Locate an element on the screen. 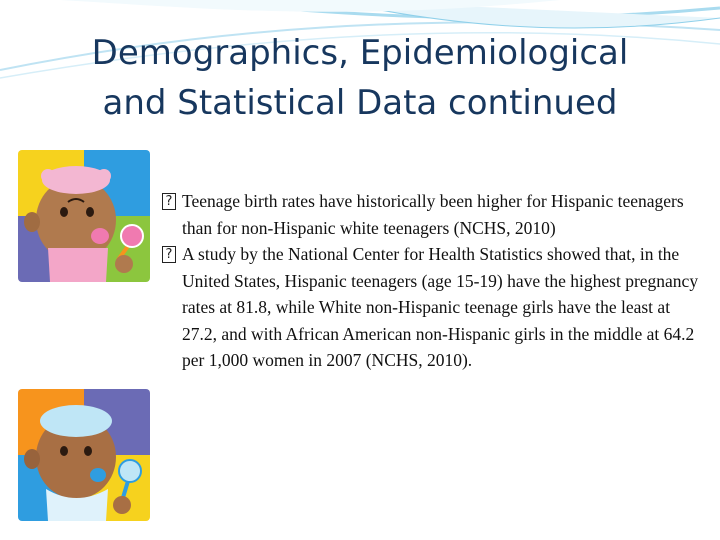 Image resolution: width=720 pixels, height=540 pixels. slide-title-line-1: Demographics, Epidemiological is located at coordinates (360, 53).